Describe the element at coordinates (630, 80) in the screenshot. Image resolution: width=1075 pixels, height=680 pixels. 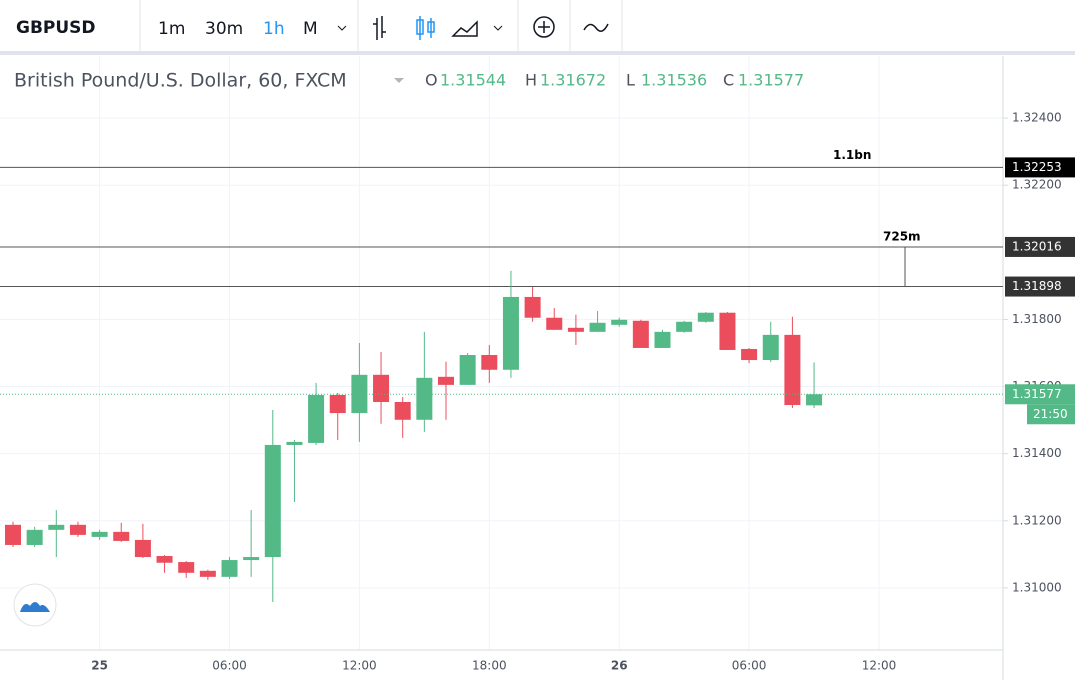
I see `ohlc-label: L` at that location.